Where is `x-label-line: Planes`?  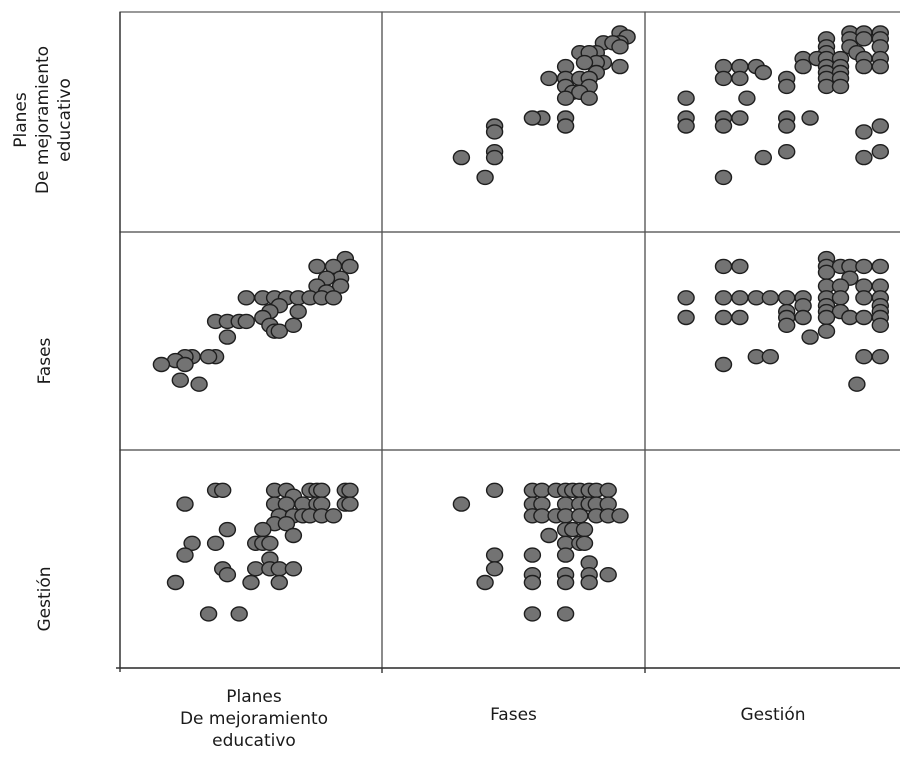
x-label-line: Planes is located at coordinates (254, 697).